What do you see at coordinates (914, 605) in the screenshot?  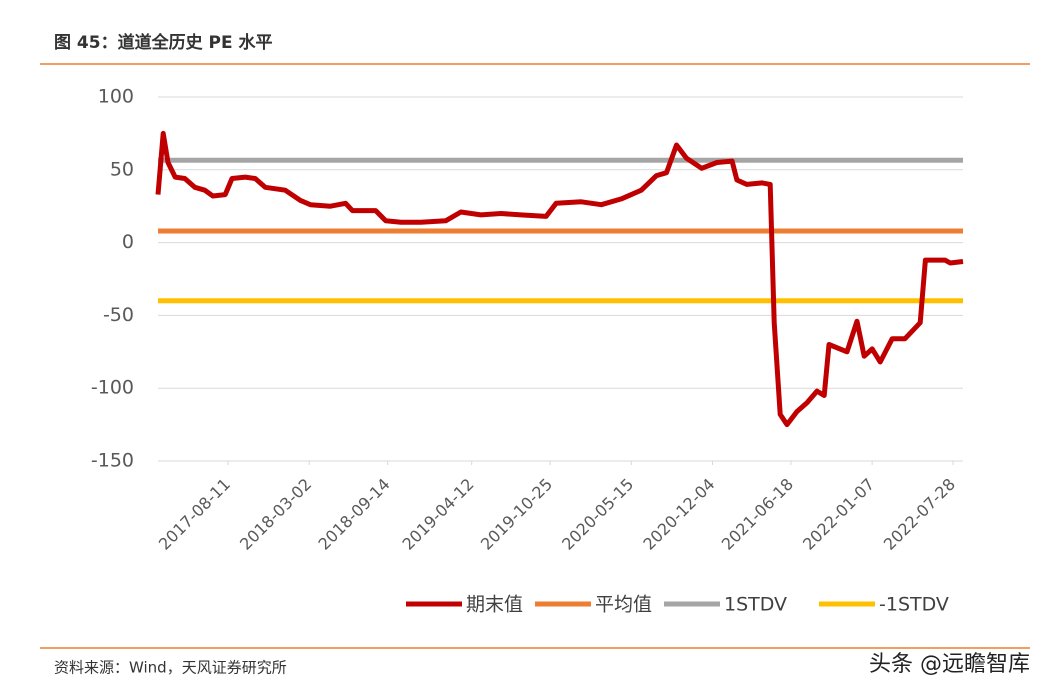 I see `legend-label: -1STDV` at bounding box center [914, 605].